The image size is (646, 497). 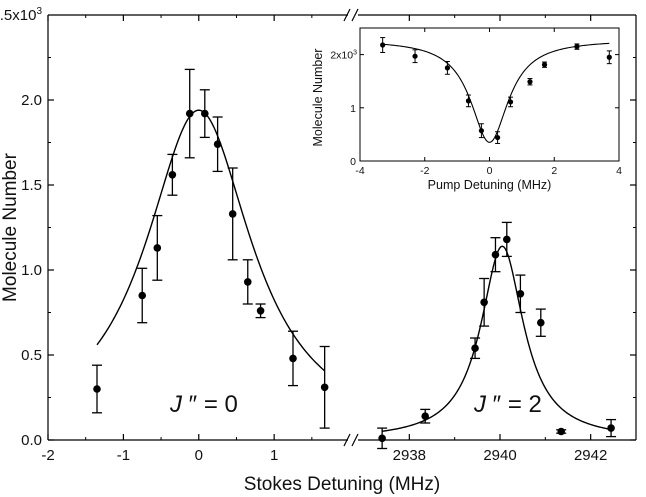 I want to click on x-tick-label-right: 2942, so click(x=590, y=455).